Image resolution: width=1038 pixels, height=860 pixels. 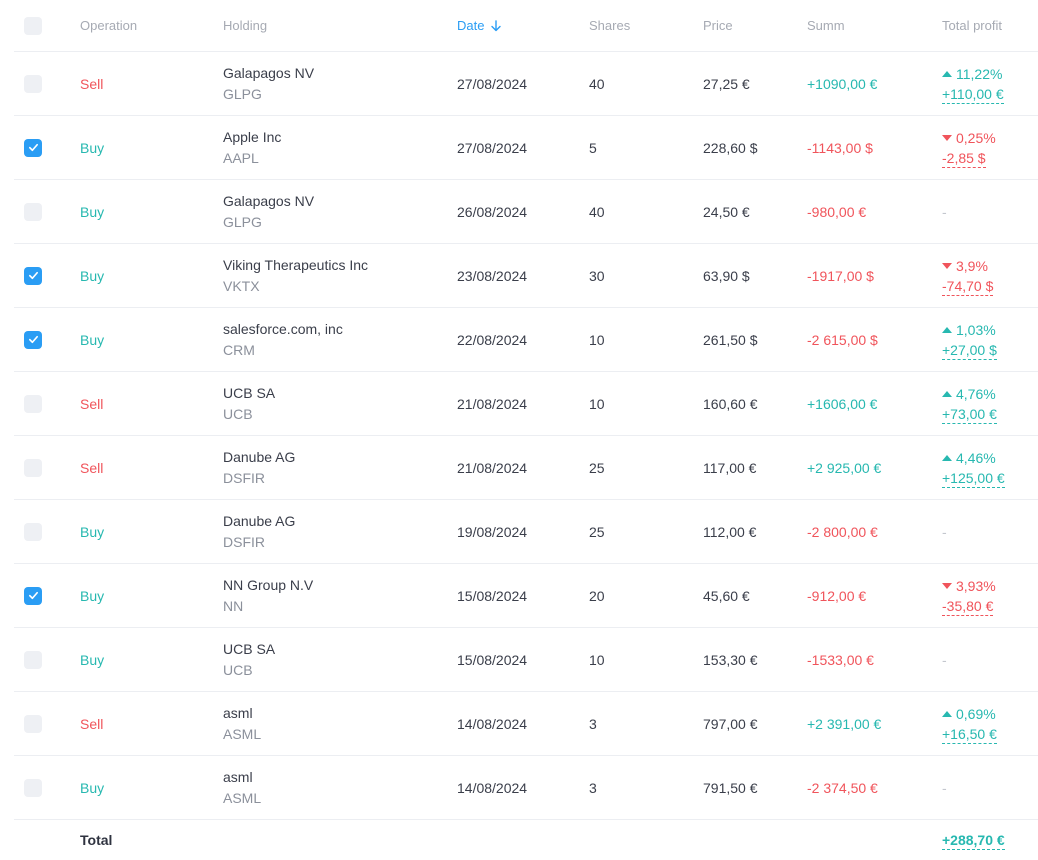 What do you see at coordinates (268, 584) in the screenshot?
I see `holding-name: NN Group N.V` at bounding box center [268, 584].